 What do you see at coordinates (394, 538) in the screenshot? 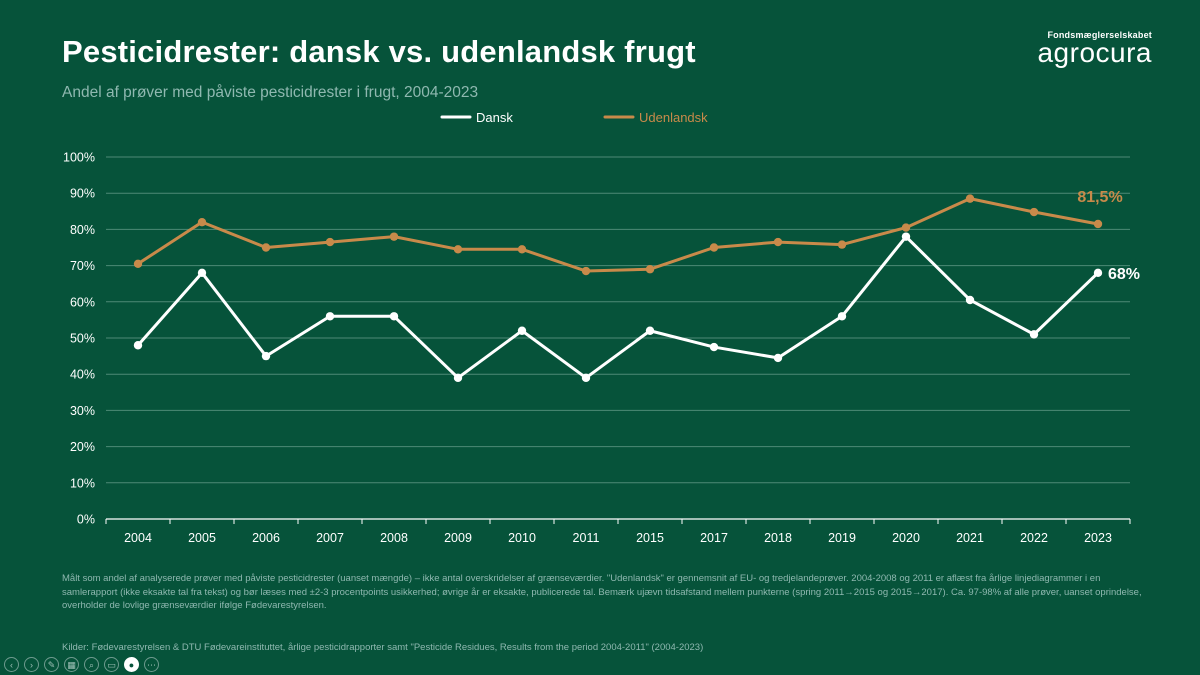
I see `x-tick-label: 2008` at bounding box center [394, 538].